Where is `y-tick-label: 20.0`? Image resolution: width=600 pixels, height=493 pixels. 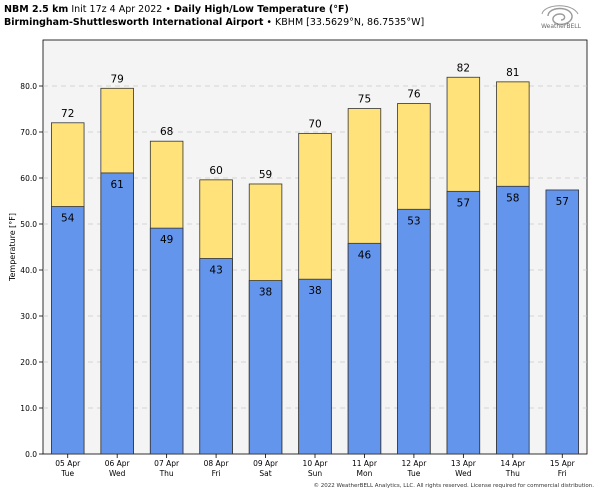 y-tick-label: 20.0 is located at coordinates (28, 362).